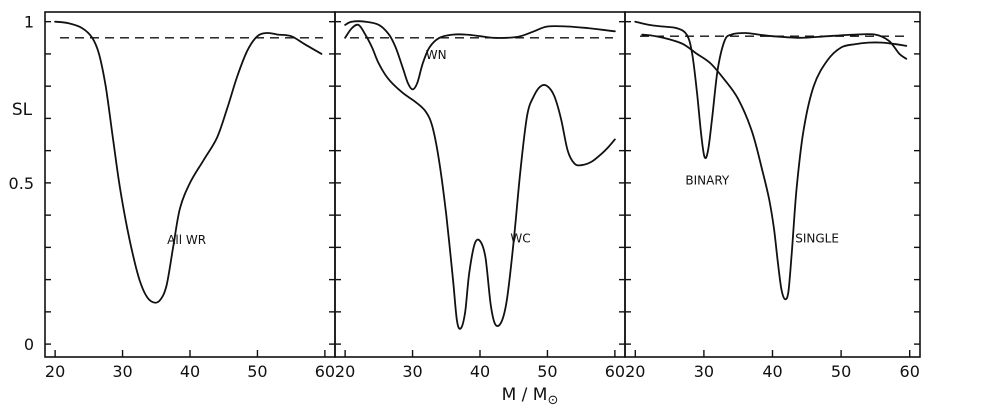  What do you see at coordinates (841, 371) in the screenshot?
I see `x-tick-label-right-50: 50` at bounding box center [841, 371].